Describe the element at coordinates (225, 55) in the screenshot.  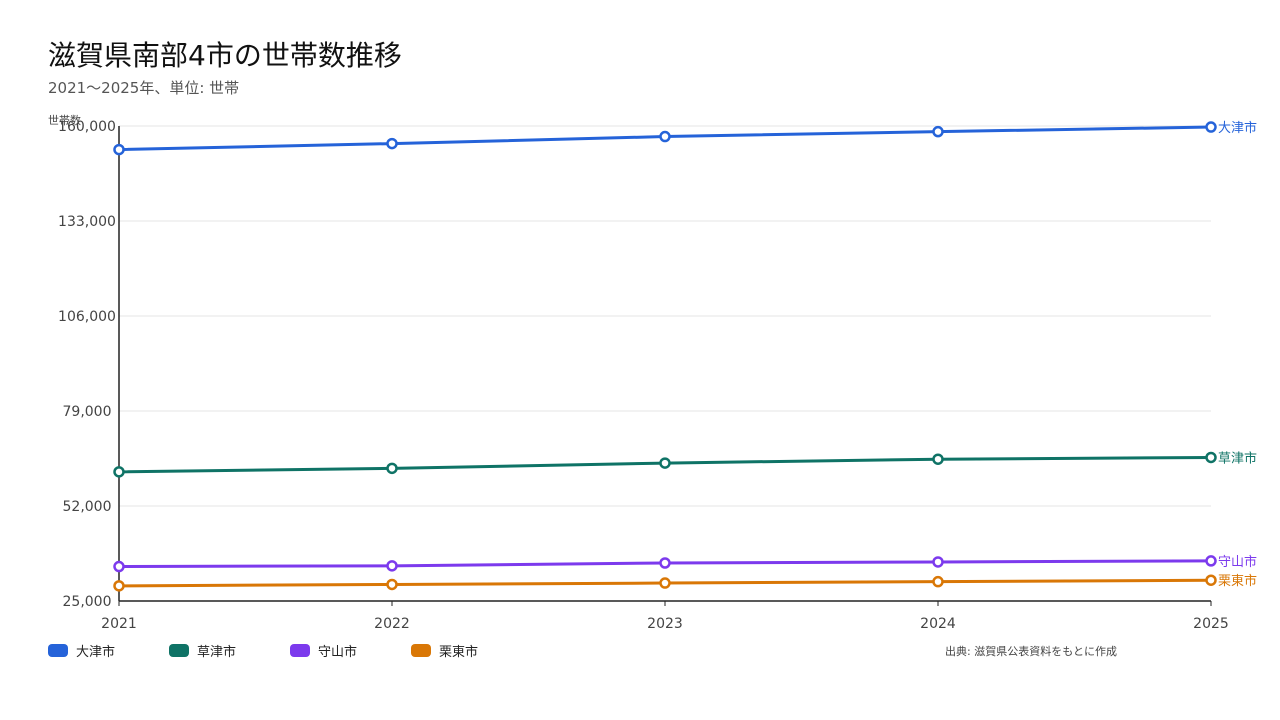
I see `chart-title: 滋賀県南部4市の世帯数推移` at that location.